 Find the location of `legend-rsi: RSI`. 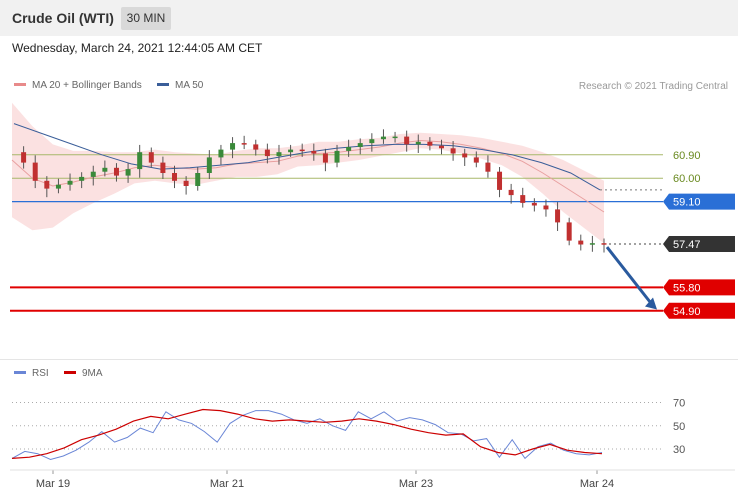

legend-rsi: RSI is located at coordinates (31, 373).